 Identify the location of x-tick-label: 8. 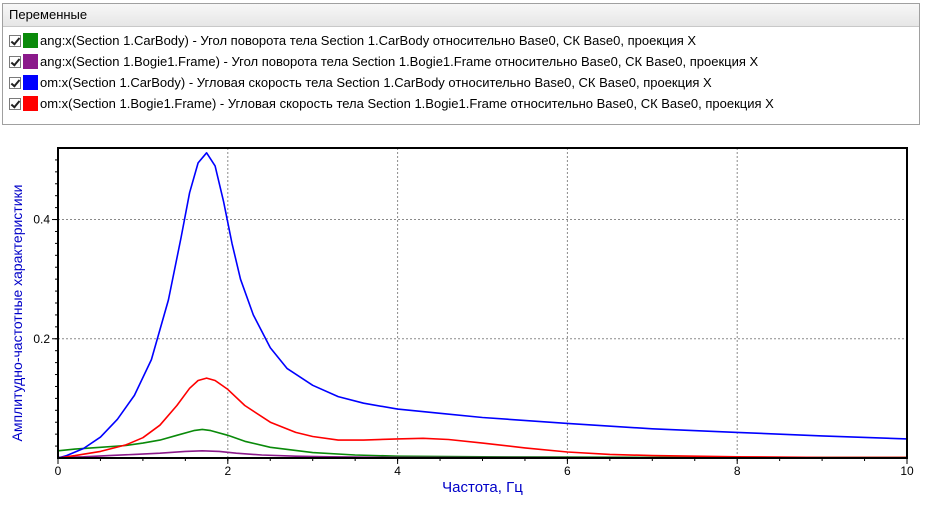
(737, 471).